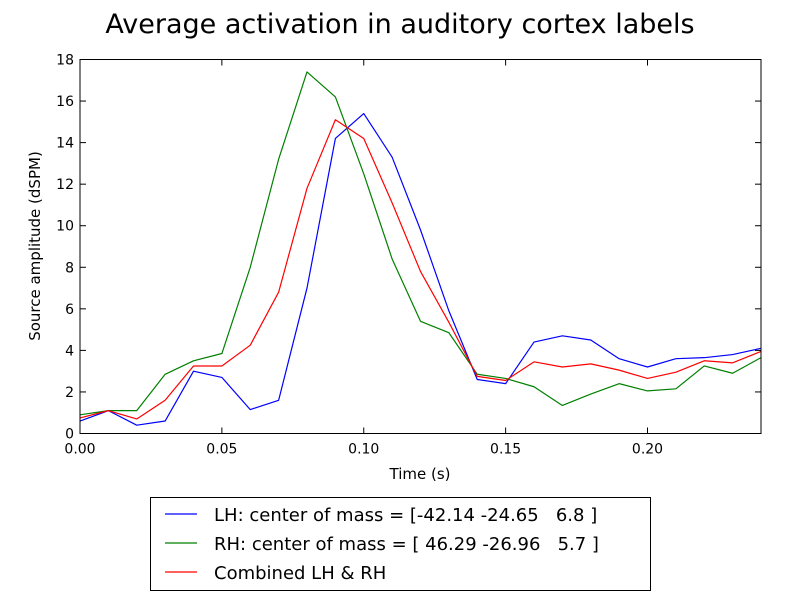 The height and width of the screenshot is (600, 800). Describe the element at coordinates (69, 310) in the screenshot. I see `y-tick-label: 6` at that location.